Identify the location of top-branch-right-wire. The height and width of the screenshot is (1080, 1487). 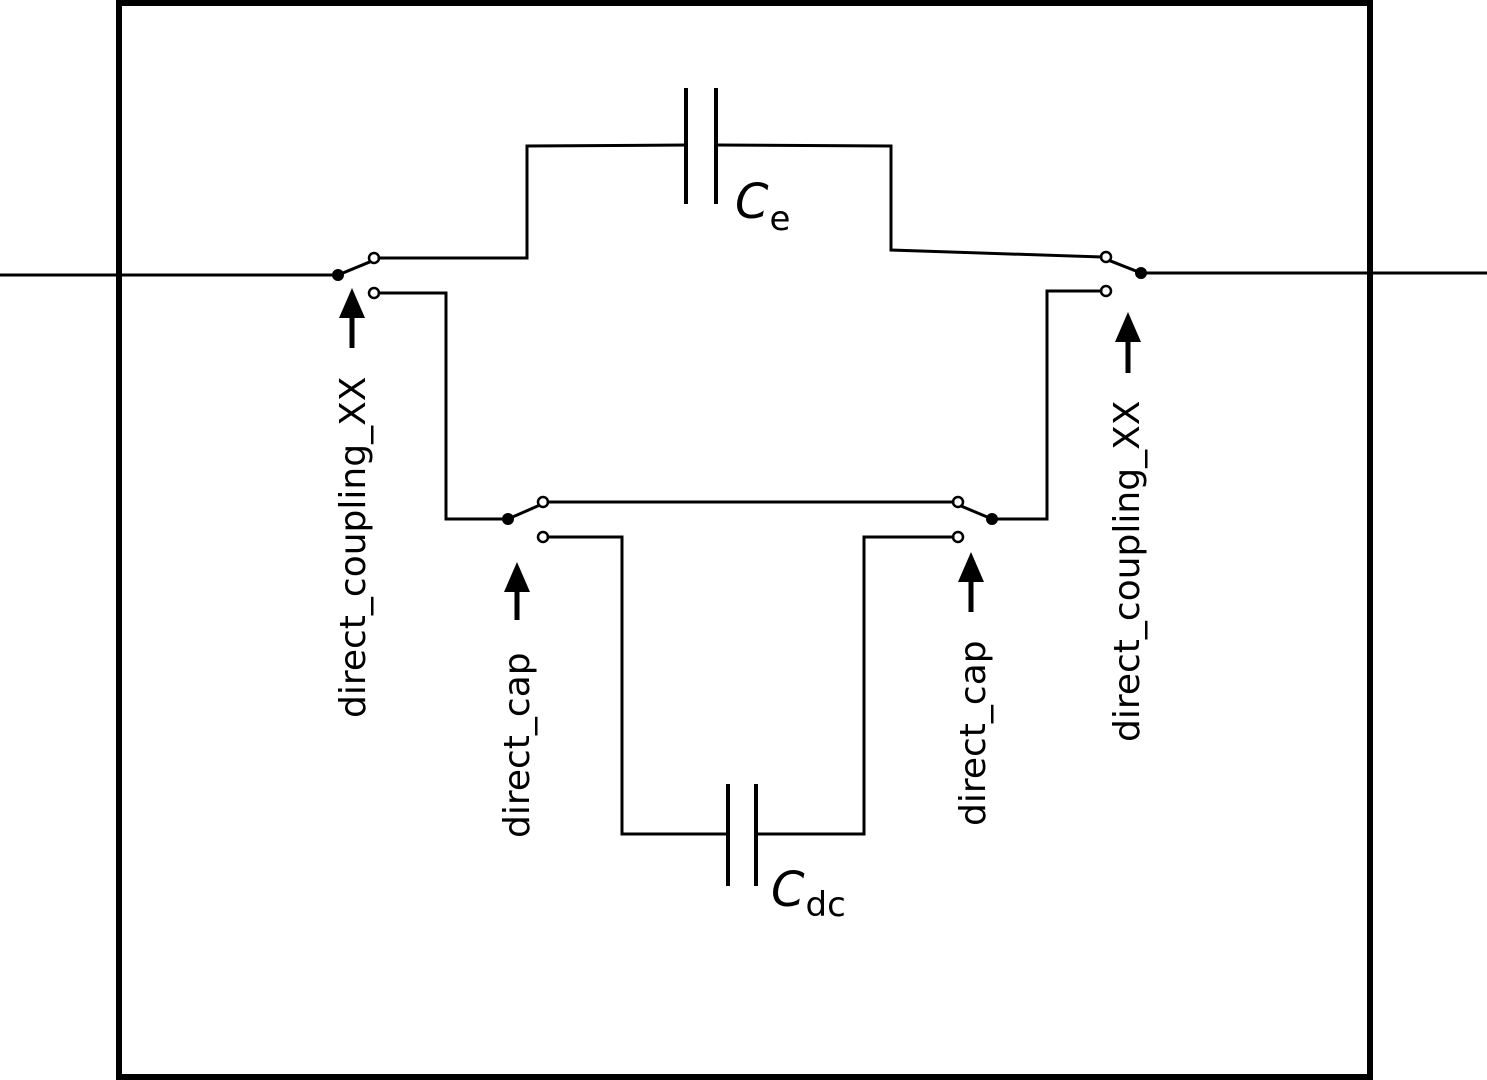
(908, 201).